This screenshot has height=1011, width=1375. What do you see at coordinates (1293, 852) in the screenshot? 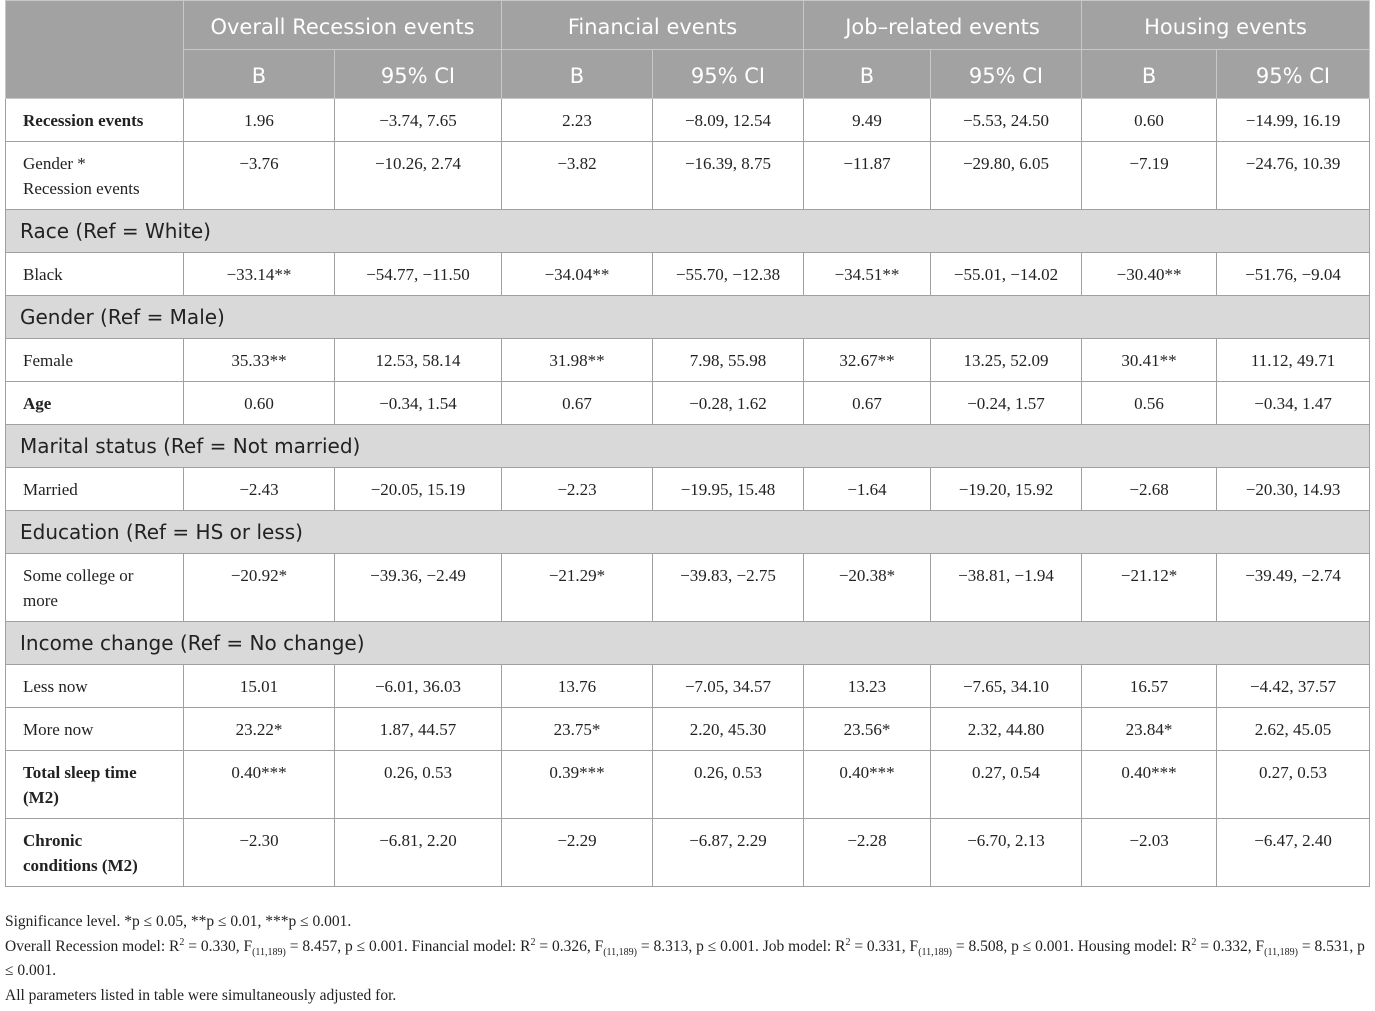
I see `cell: −6.47, 2.40` at bounding box center [1293, 852].